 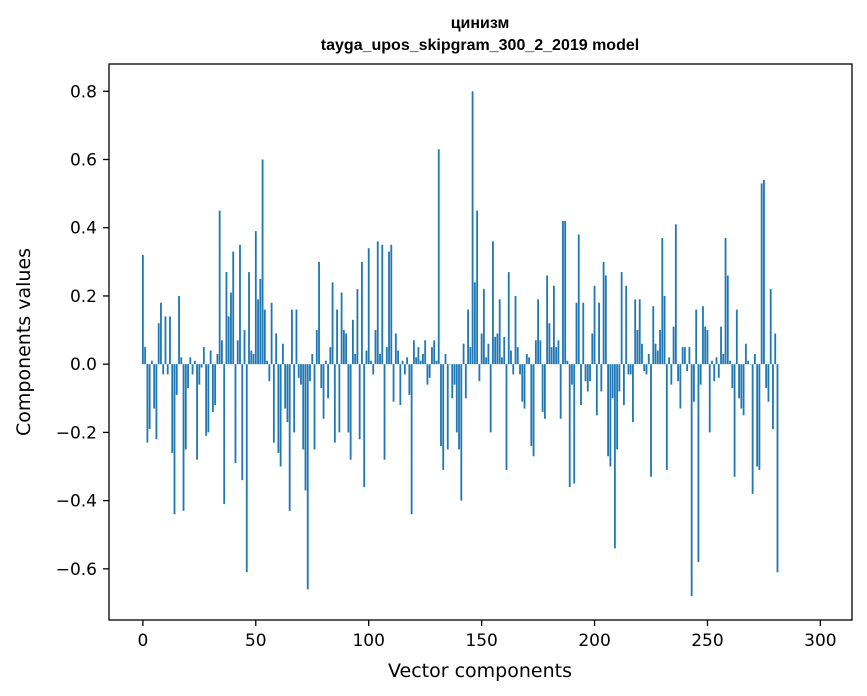 I want to click on x-tick-label: 150, so click(x=481, y=641).